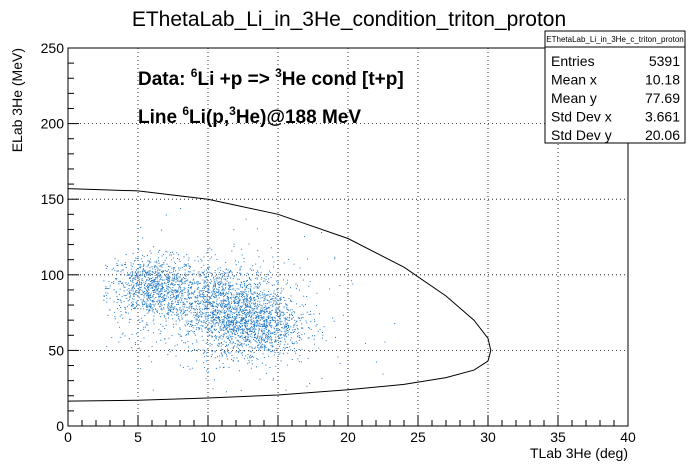 This screenshot has height=474, width=698. I want to click on annotation-1-sup1: 6, so click(194, 73).